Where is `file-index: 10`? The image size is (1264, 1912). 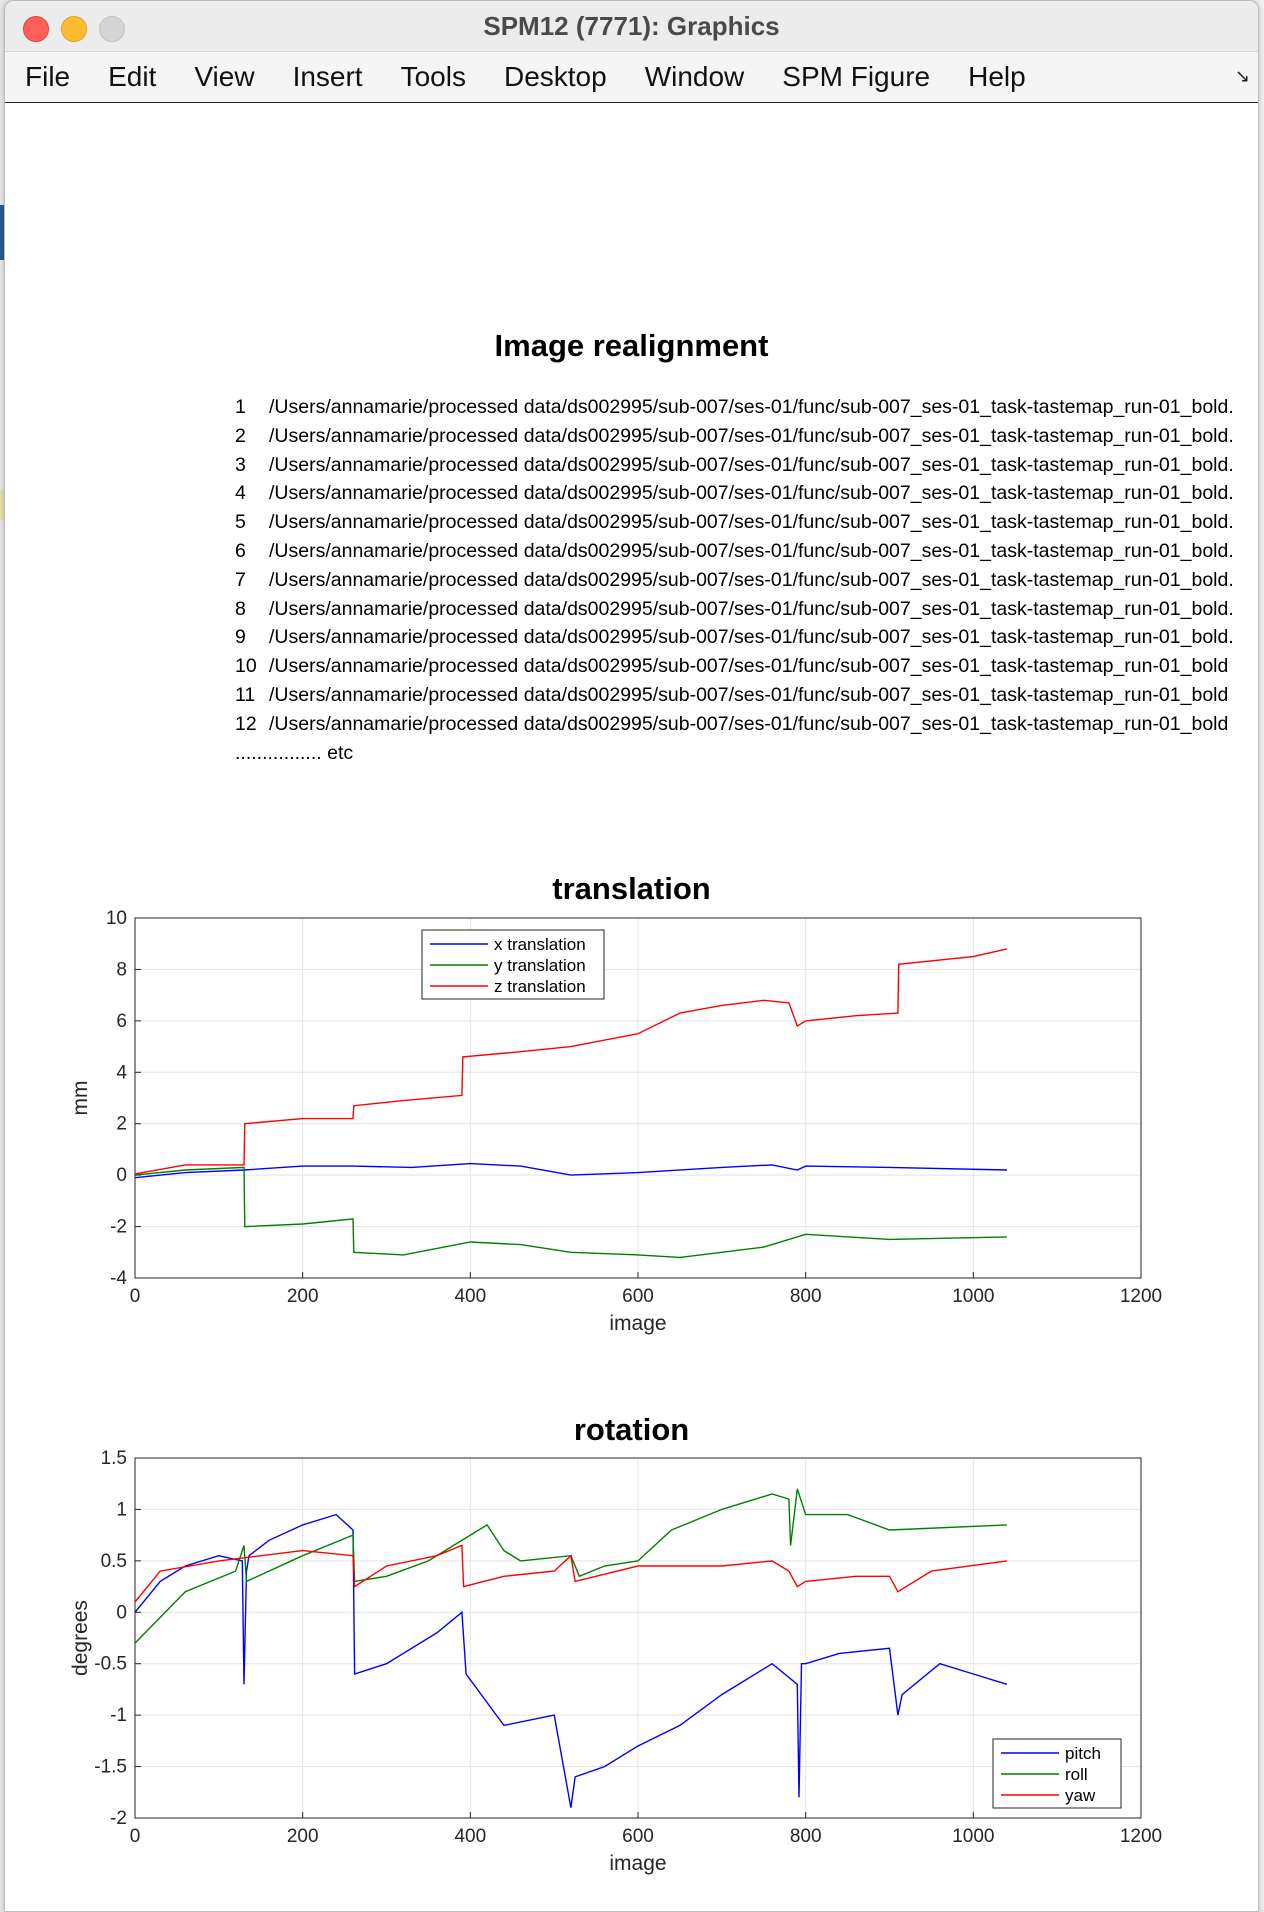 file-index: 10 is located at coordinates (246, 666).